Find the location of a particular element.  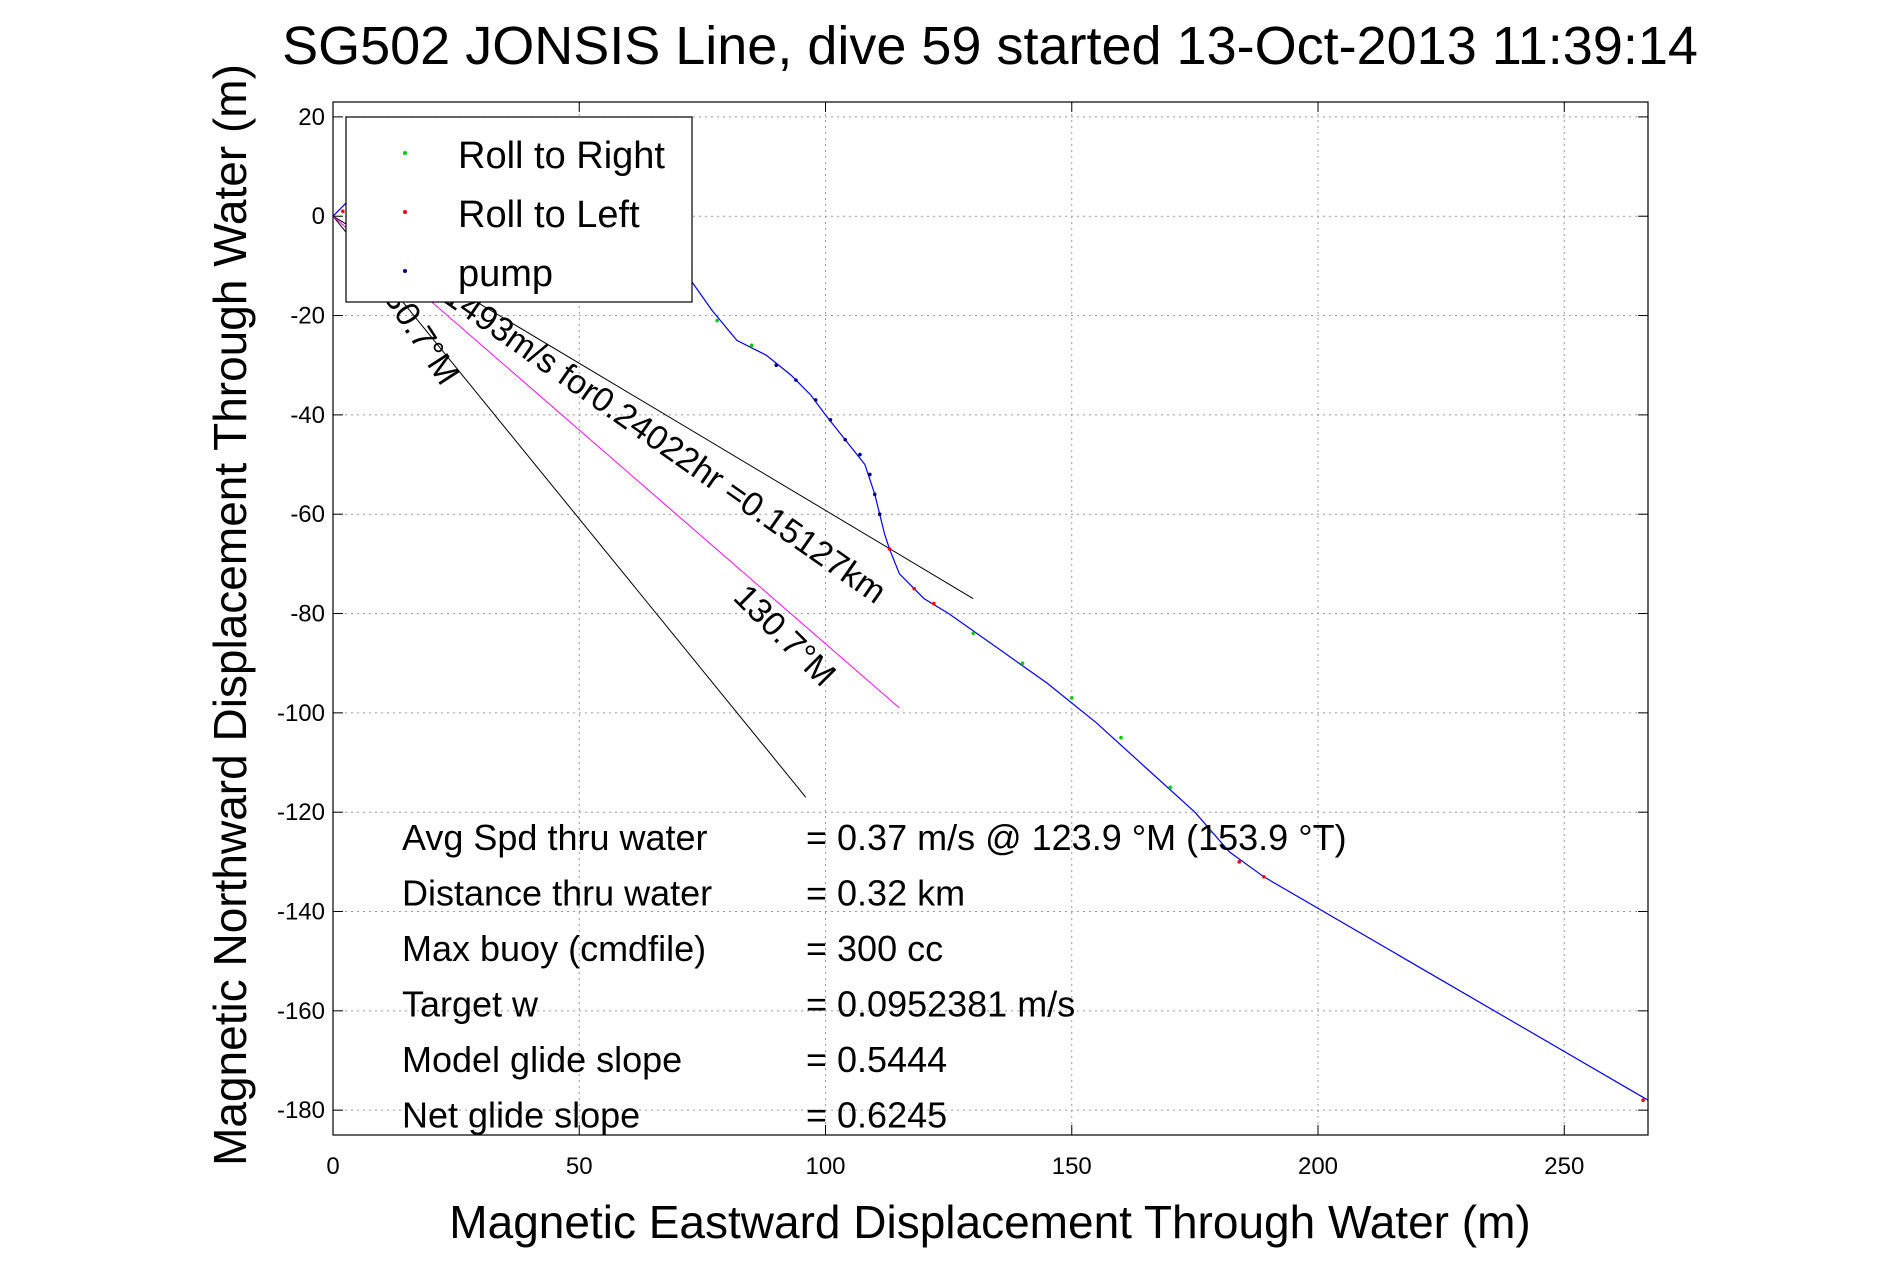

stat-value: = 0.32 km is located at coordinates (885, 893).